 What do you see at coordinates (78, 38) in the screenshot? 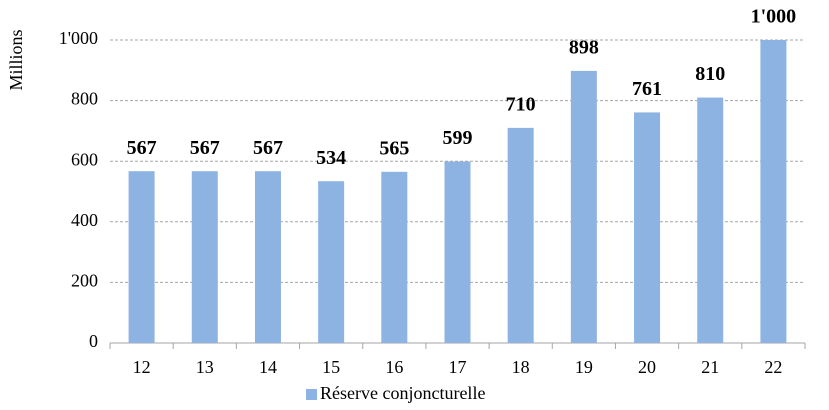
I see `y-tick-label: 1'000` at bounding box center [78, 38].